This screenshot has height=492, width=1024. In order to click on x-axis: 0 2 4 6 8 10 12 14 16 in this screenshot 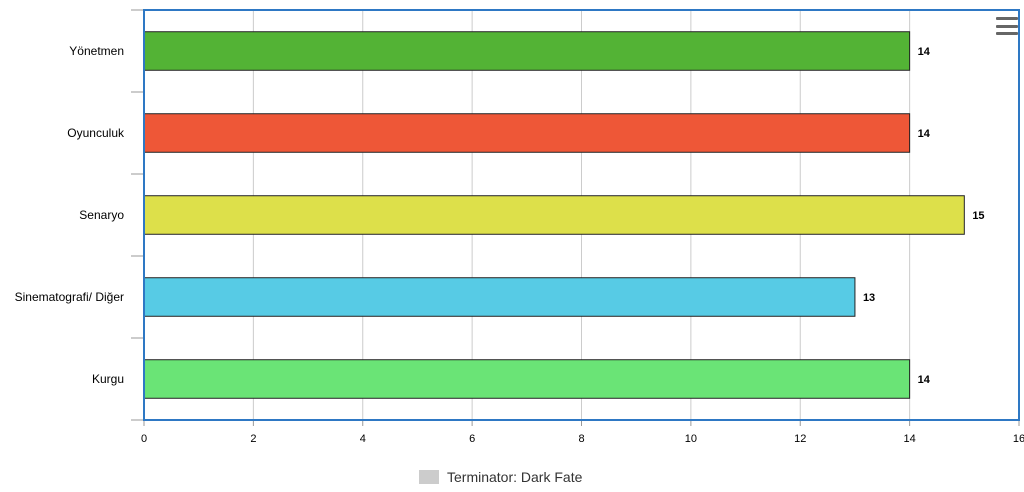, I will do `click(582, 432)`.